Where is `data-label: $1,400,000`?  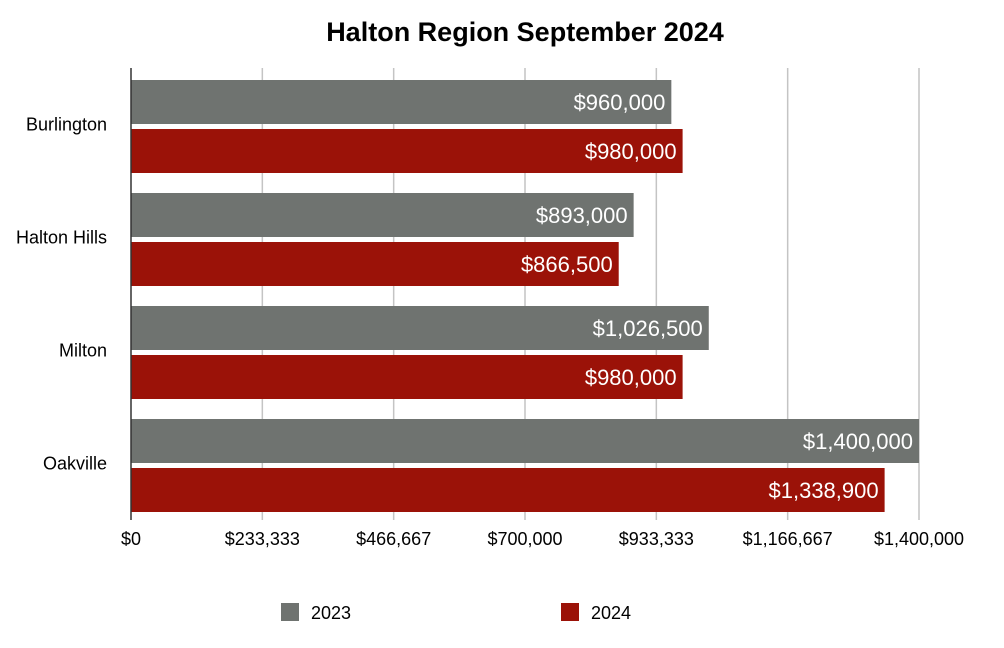
data-label: $1,400,000 is located at coordinates (858, 441).